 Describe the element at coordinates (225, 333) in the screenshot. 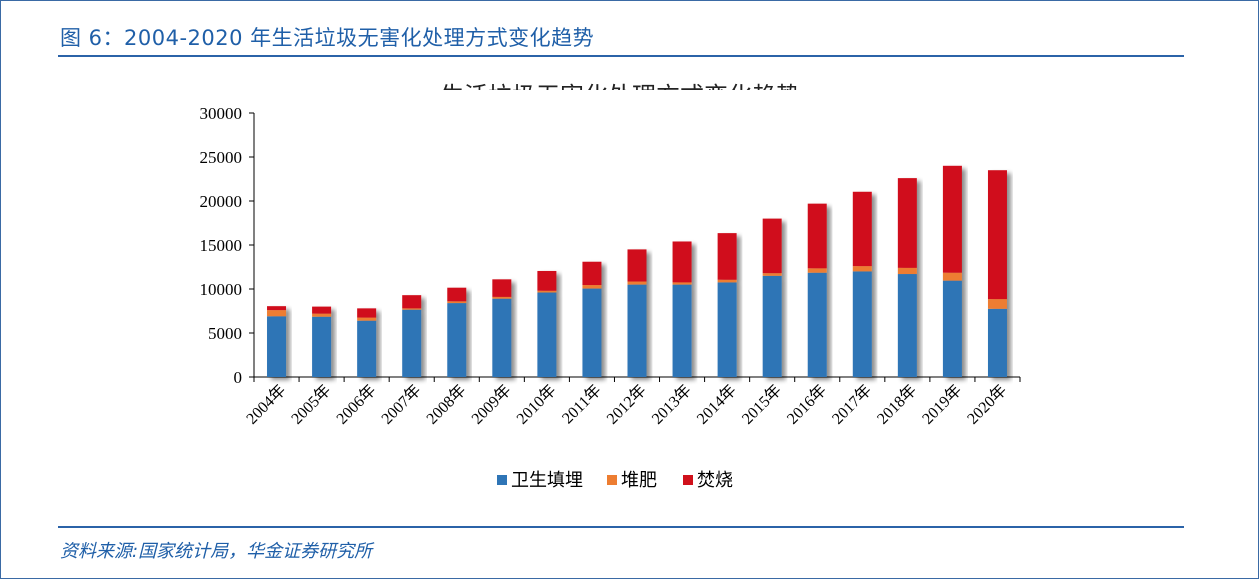

I see `y-tick-label: 5000` at that location.